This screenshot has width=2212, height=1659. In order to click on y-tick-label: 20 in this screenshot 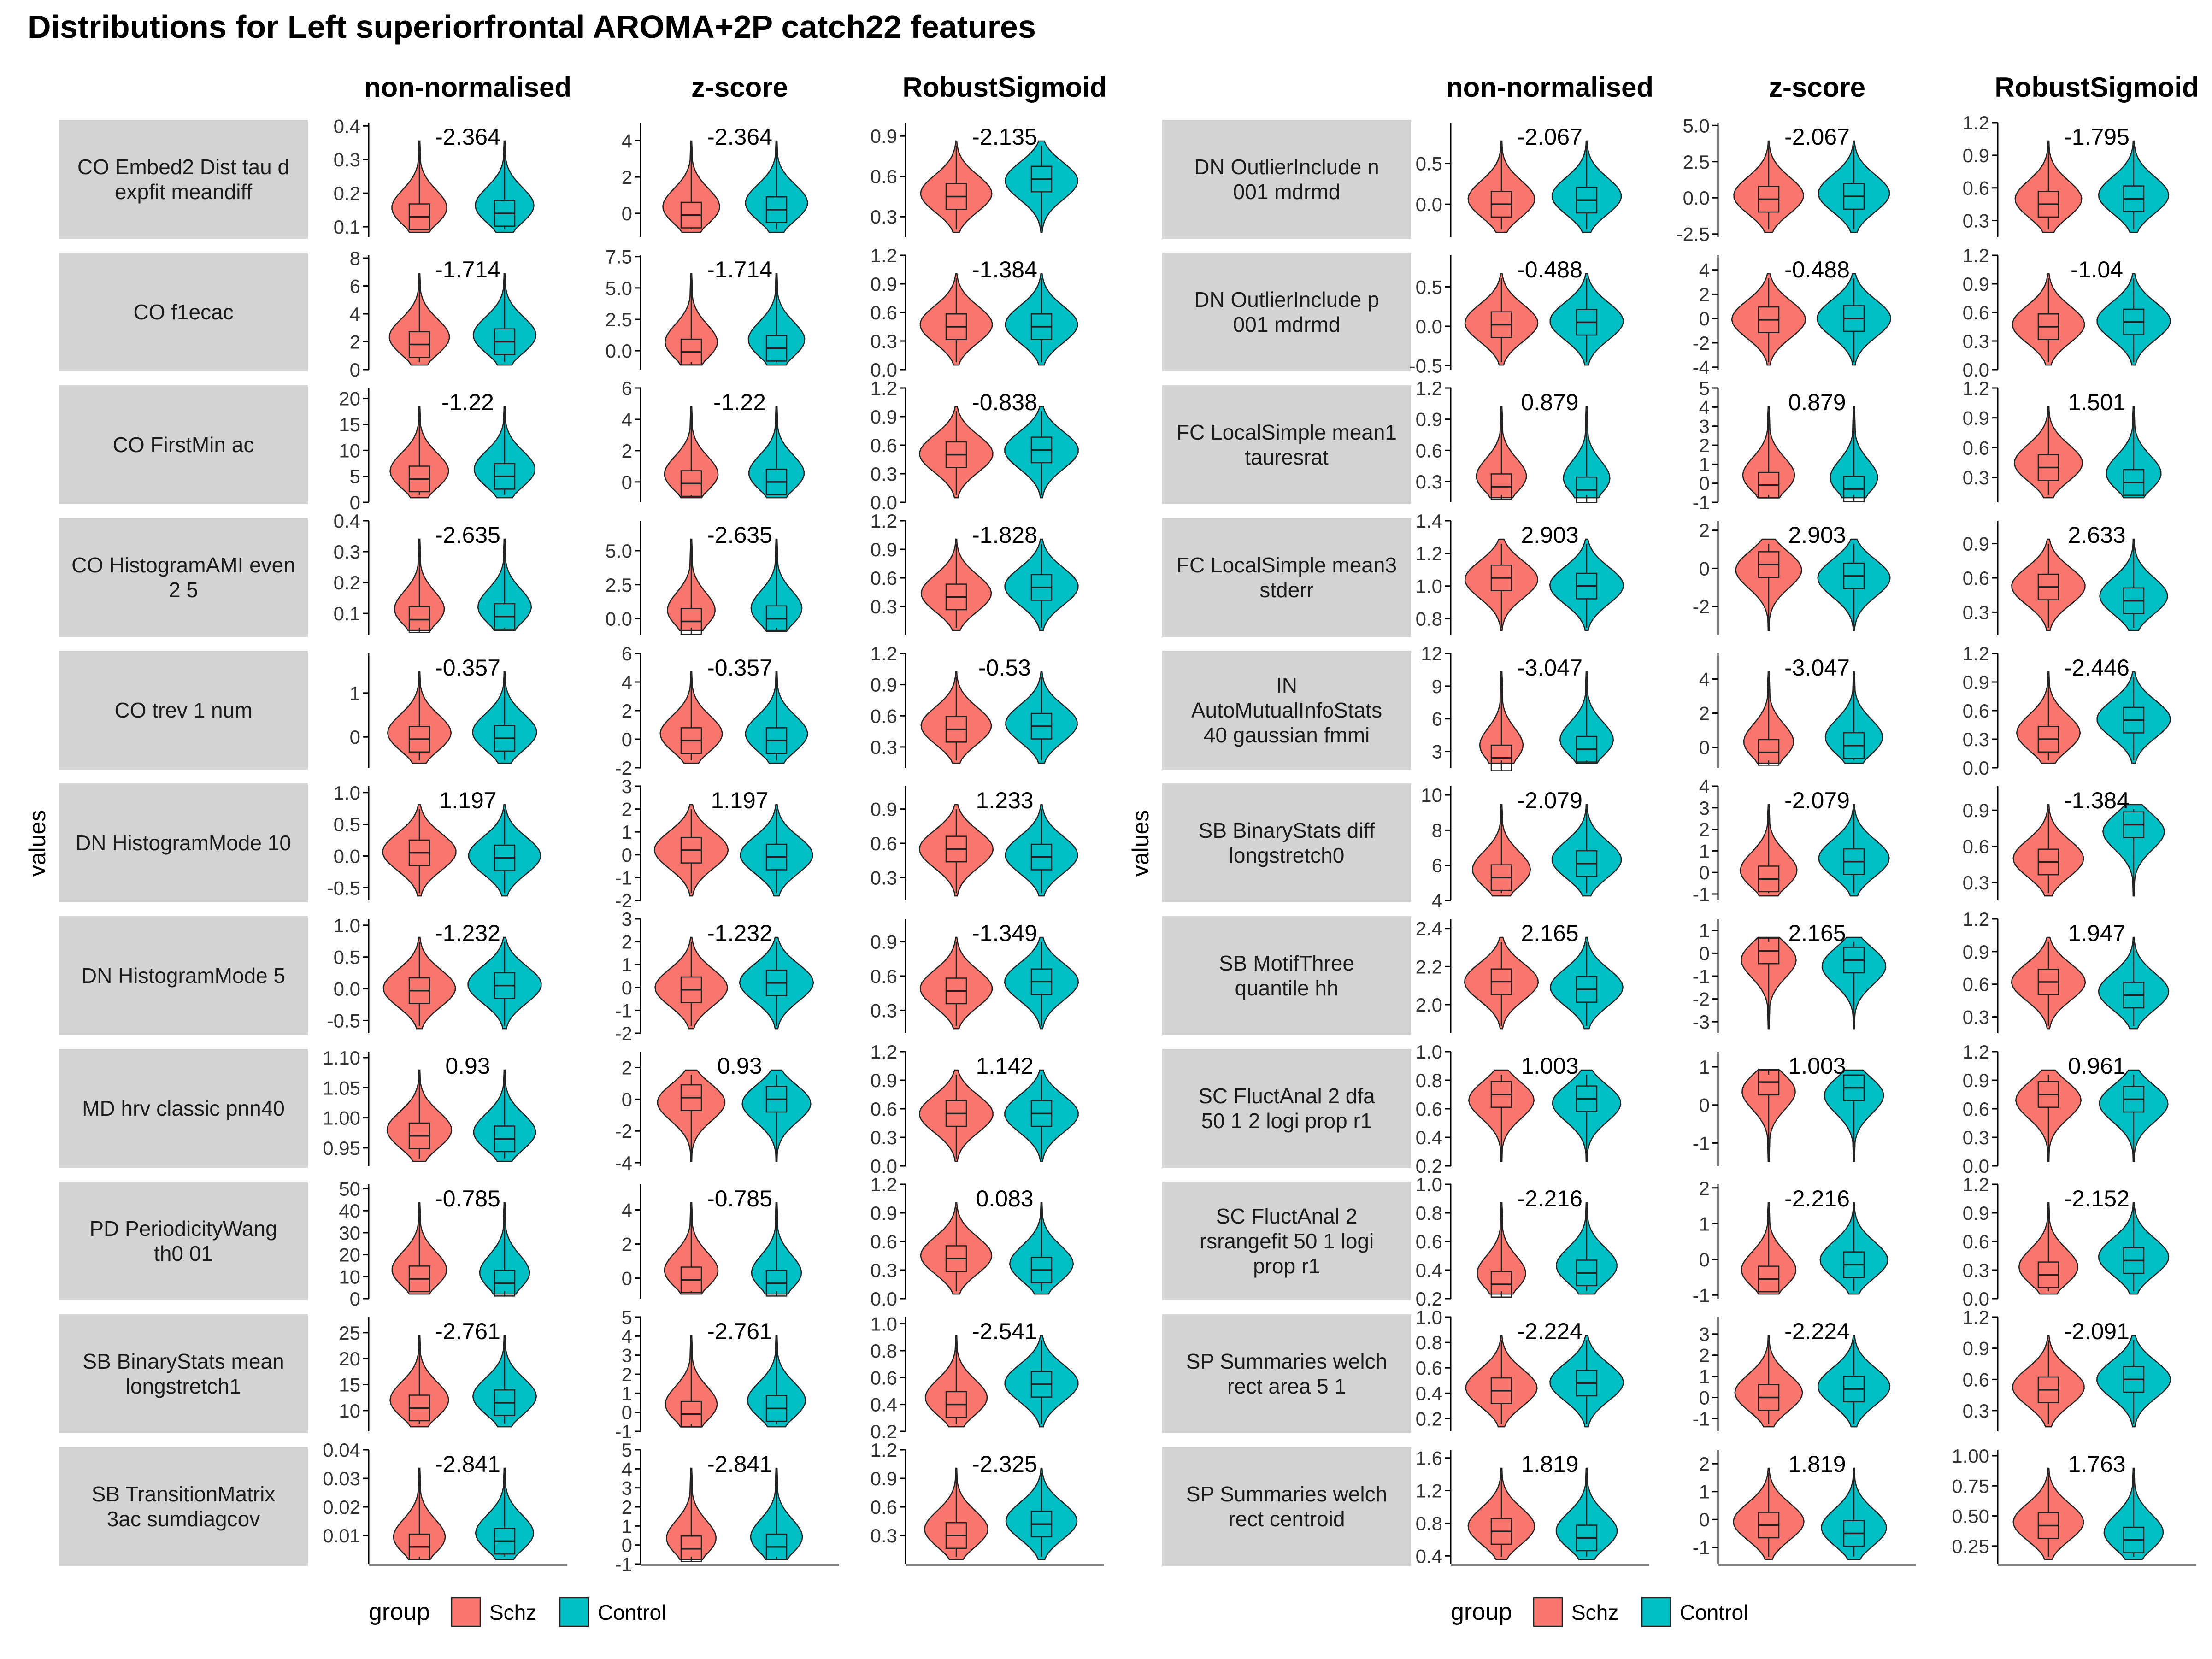, I will do `click(349, 399)`.